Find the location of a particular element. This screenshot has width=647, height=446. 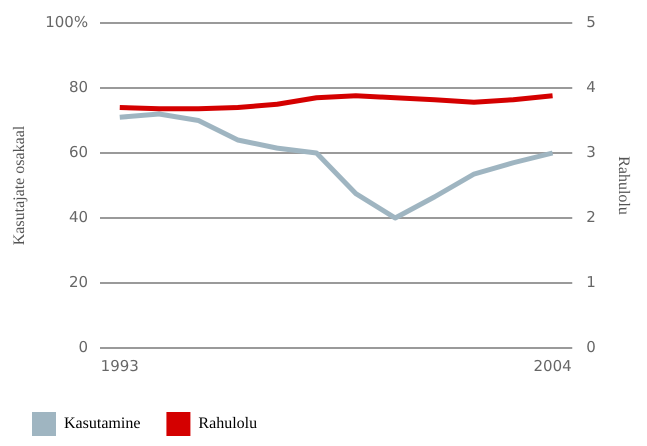

y2-tick-label: 3 is located at coordinates (591, 151).